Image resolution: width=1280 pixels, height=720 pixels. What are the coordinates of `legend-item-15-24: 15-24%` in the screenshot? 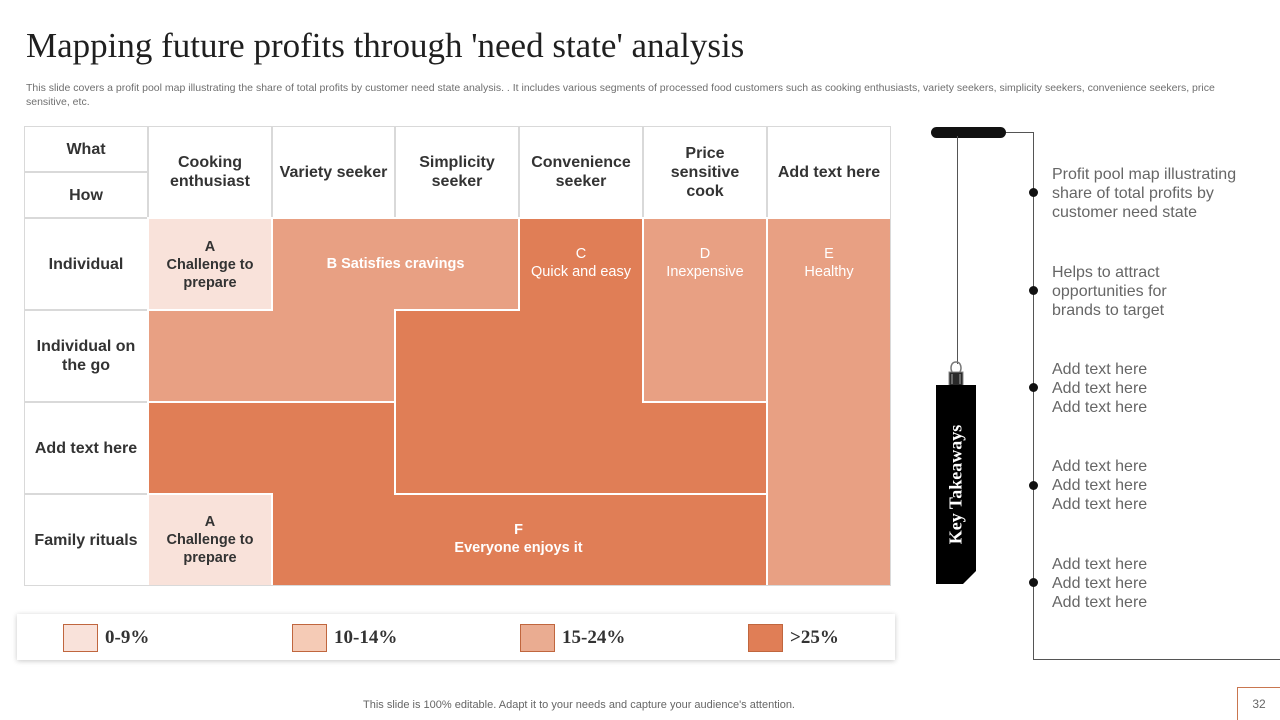 It's located at (572, 638).